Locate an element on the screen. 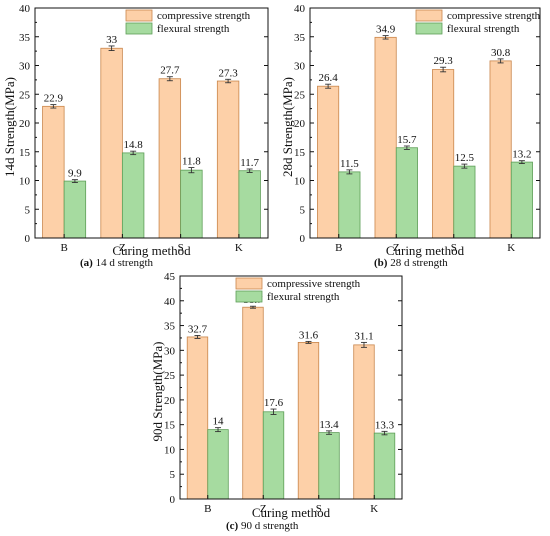 This screenshot has height=536, width=550. data-label: 31.6 is located at coordinates (309, 335).